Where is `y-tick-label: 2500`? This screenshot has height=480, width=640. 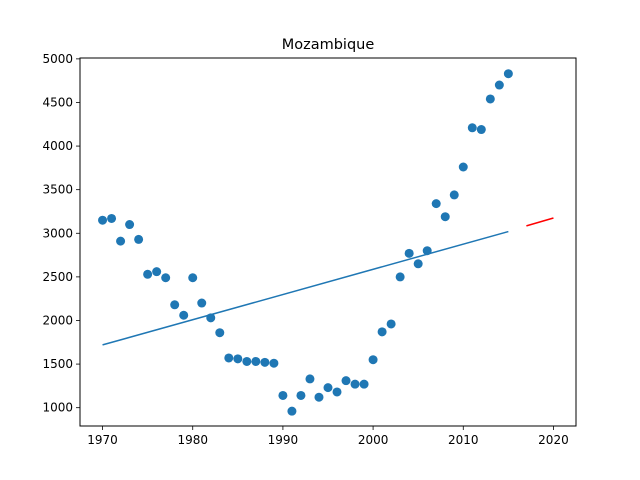
y-tick-label: 2500 is located at coordinates (57, 277).